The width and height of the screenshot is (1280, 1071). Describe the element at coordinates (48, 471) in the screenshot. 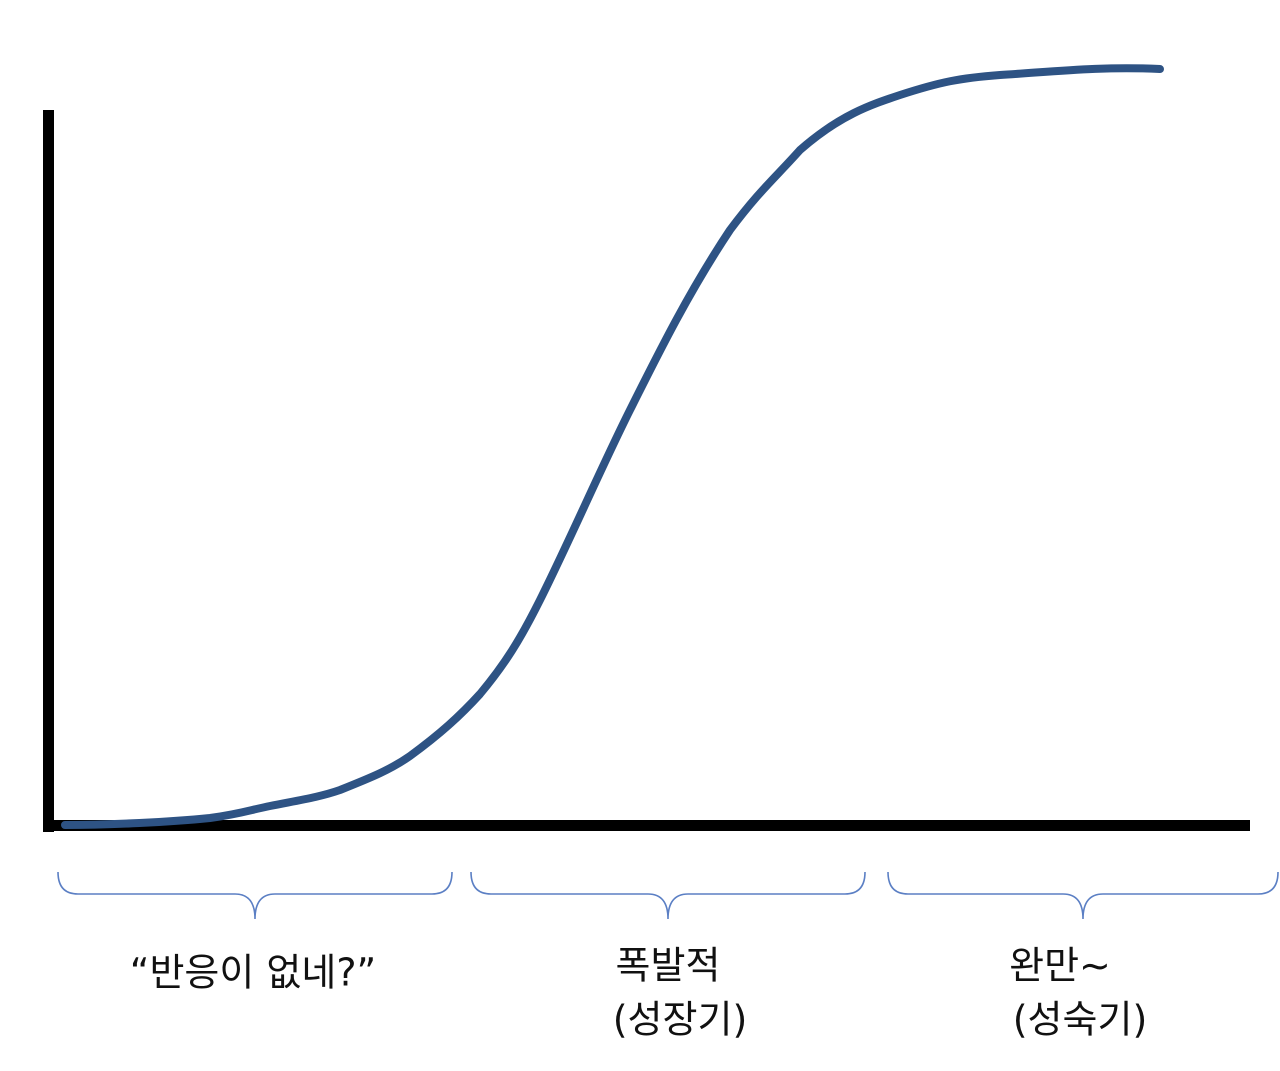

I see `y-axis` at that location.